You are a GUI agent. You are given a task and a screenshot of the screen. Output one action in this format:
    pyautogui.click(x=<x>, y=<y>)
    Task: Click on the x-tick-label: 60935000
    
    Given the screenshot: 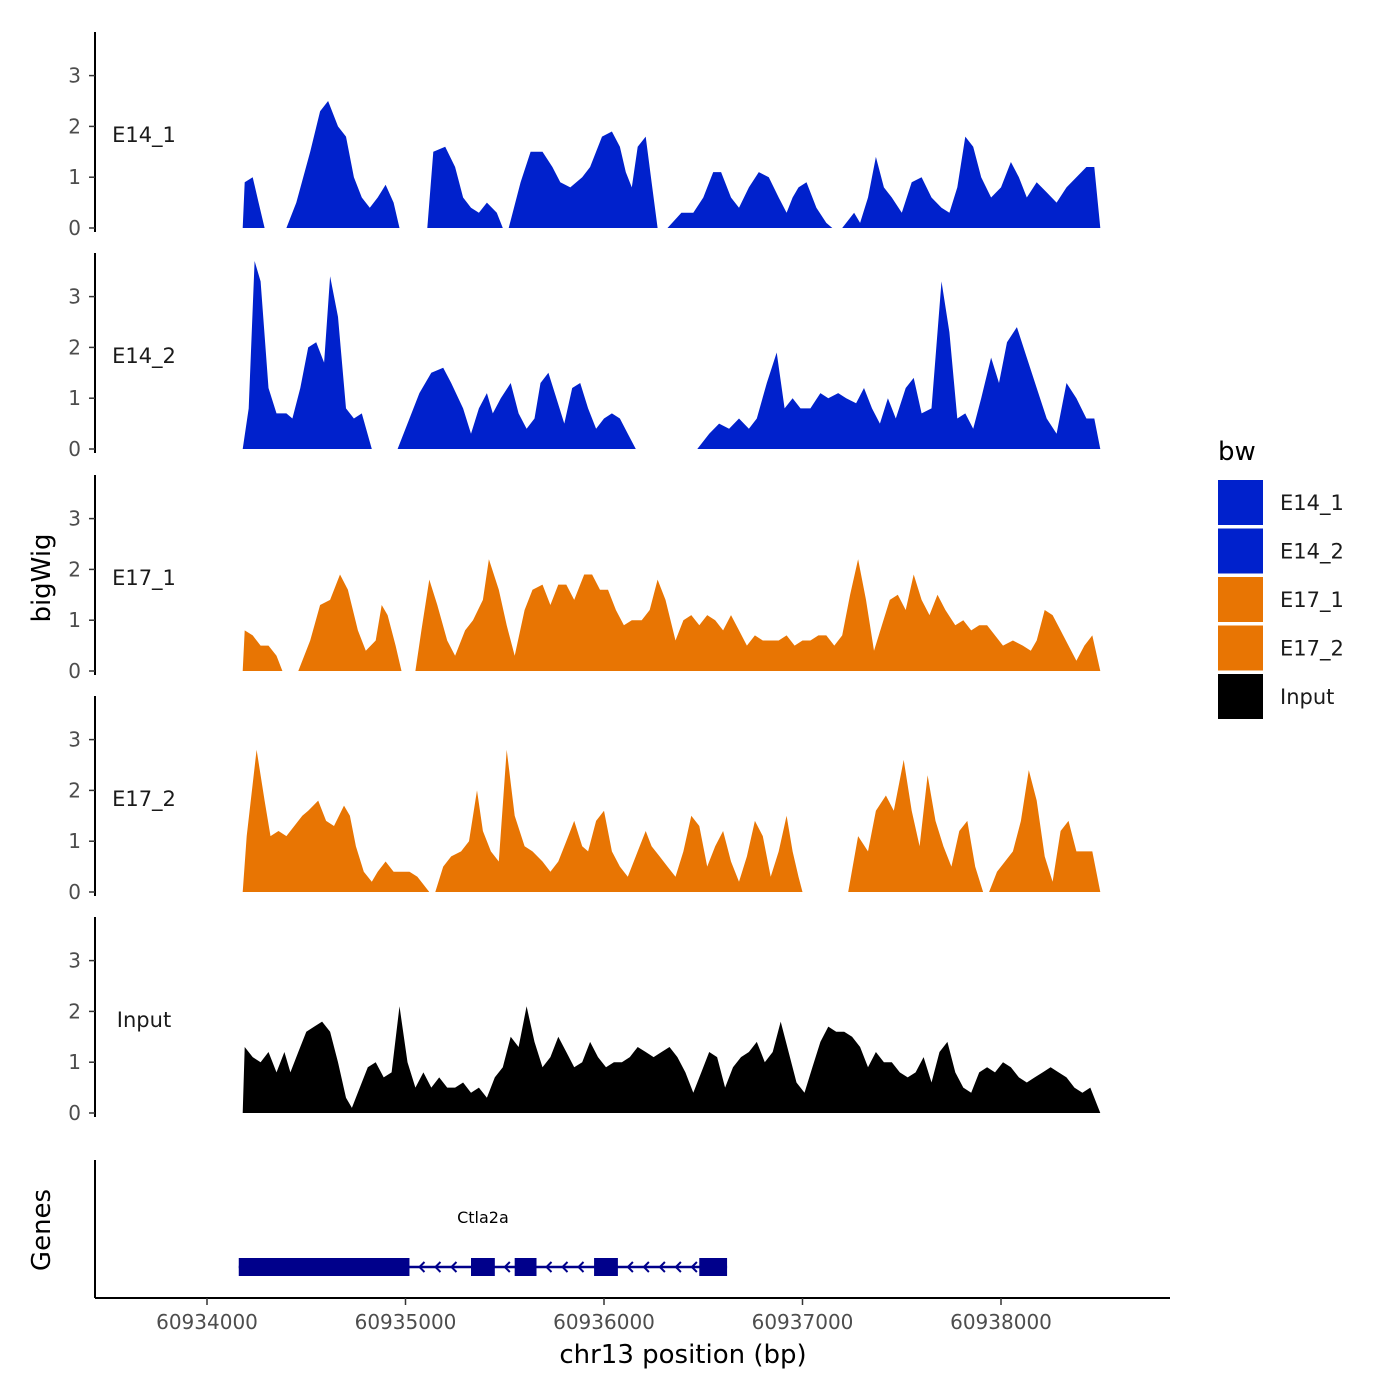 What is the action you would take?
    pyautogui.click(x=406, y=1322)
    